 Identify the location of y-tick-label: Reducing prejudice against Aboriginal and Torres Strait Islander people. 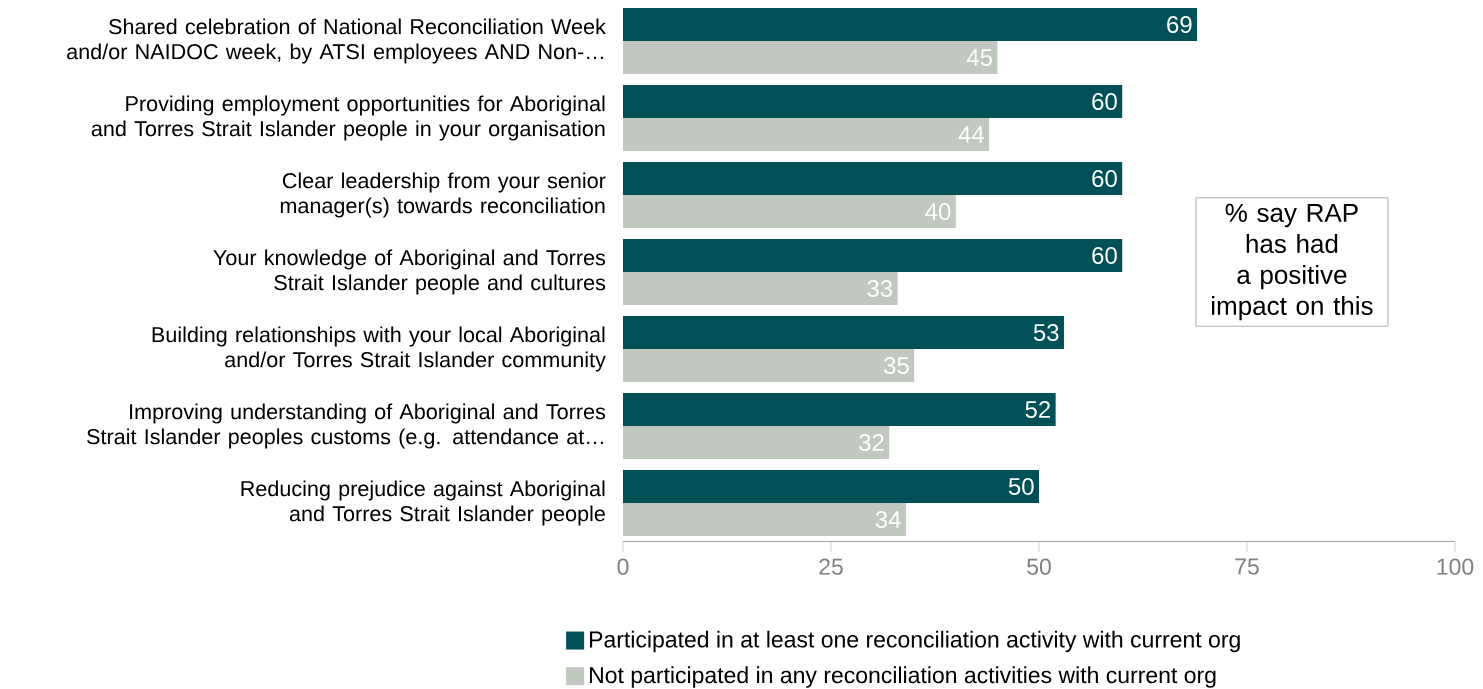
(423, 503).